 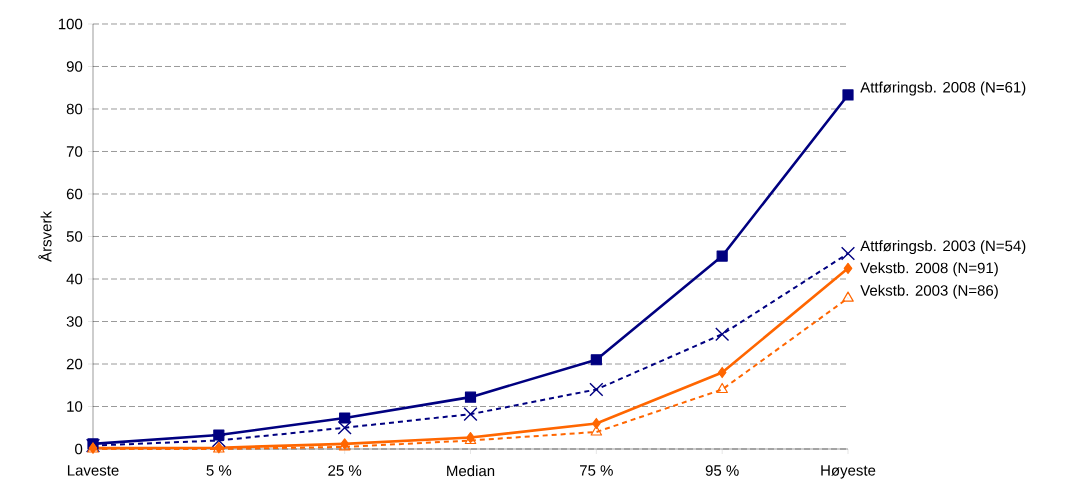 I want to click on y-tick-label: 0, so click(x=79, y=449).